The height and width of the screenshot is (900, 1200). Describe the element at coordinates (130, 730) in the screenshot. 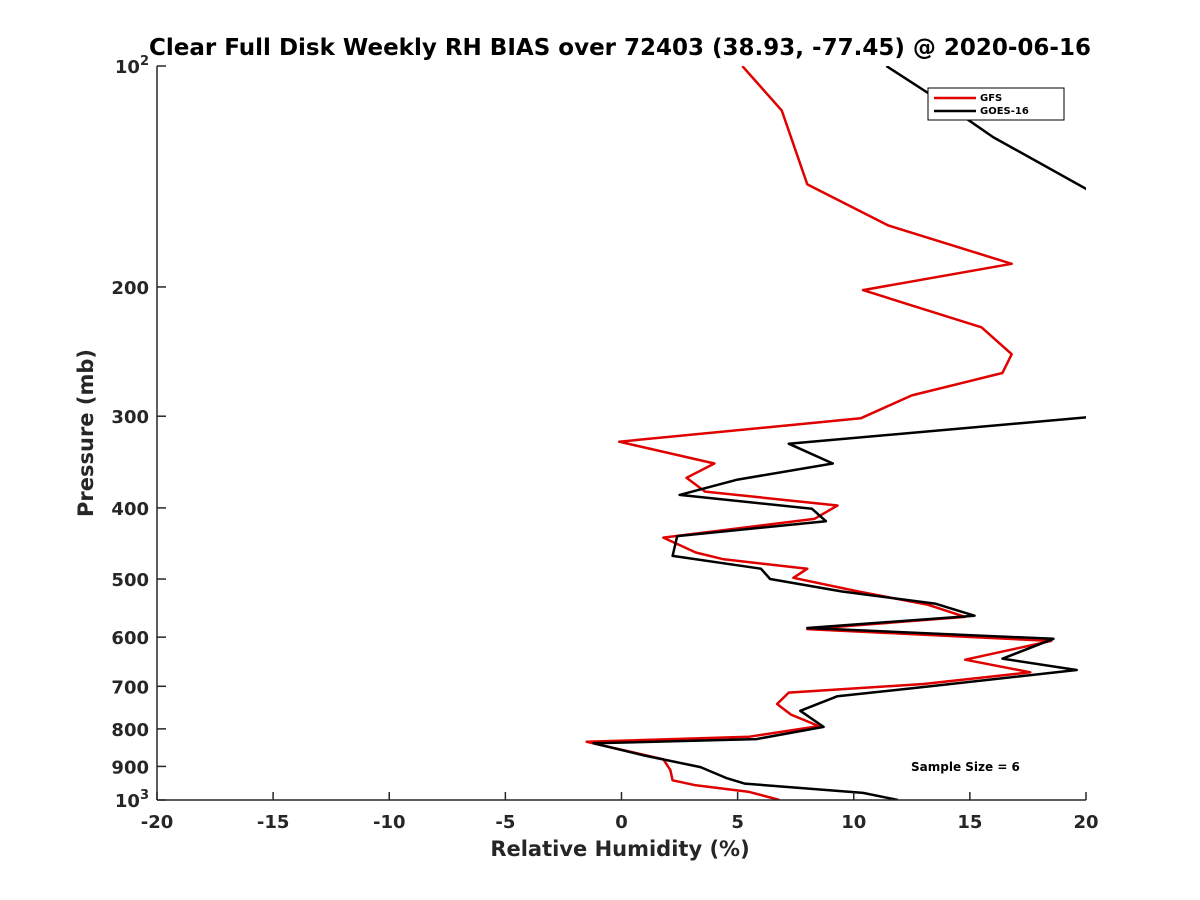

I see `y-tick-label: 800` at that location.